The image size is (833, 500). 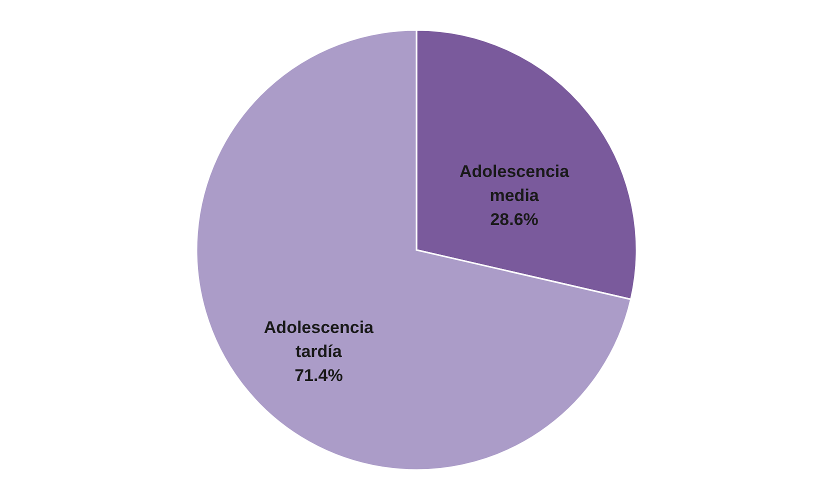 What do you see at coordinates (318, 375) in the screenshot?
I see `data-label: 71.4%` at bounding box center [318, 375].